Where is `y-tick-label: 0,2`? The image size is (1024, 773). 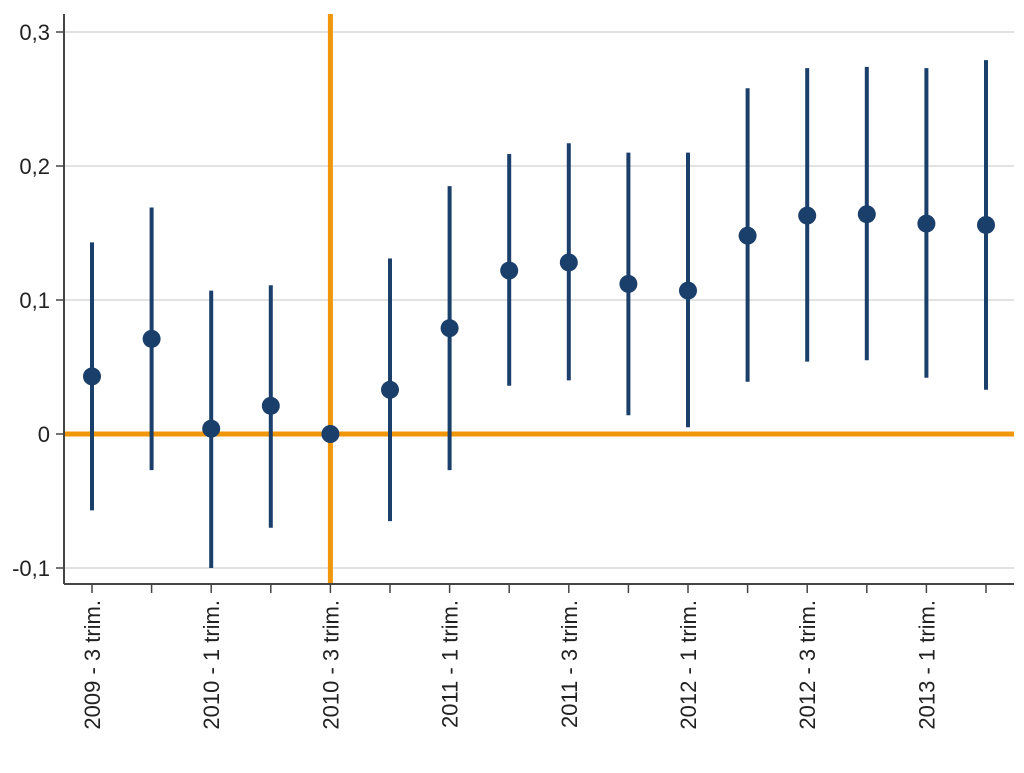
y-tick-label: 0,2 is located at coordinates (34, 166).